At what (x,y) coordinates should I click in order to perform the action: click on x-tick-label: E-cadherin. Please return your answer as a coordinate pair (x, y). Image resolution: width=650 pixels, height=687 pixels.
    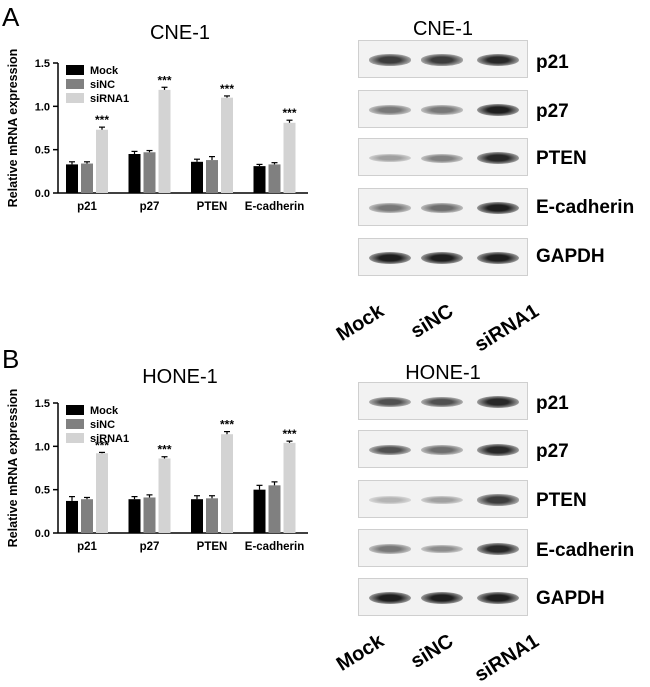
    Looking at the image, I should click on (274, 207).